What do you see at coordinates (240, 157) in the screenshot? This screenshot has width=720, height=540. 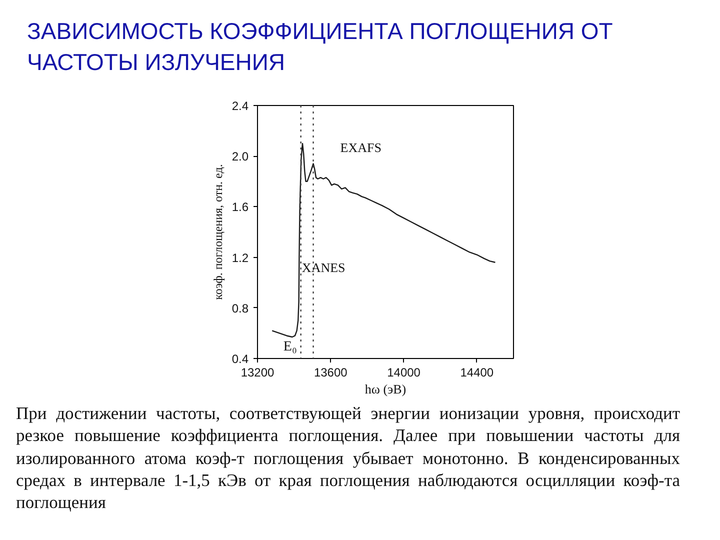 I see `y-tick-label: 2.0` at bounding box center [240, 157].